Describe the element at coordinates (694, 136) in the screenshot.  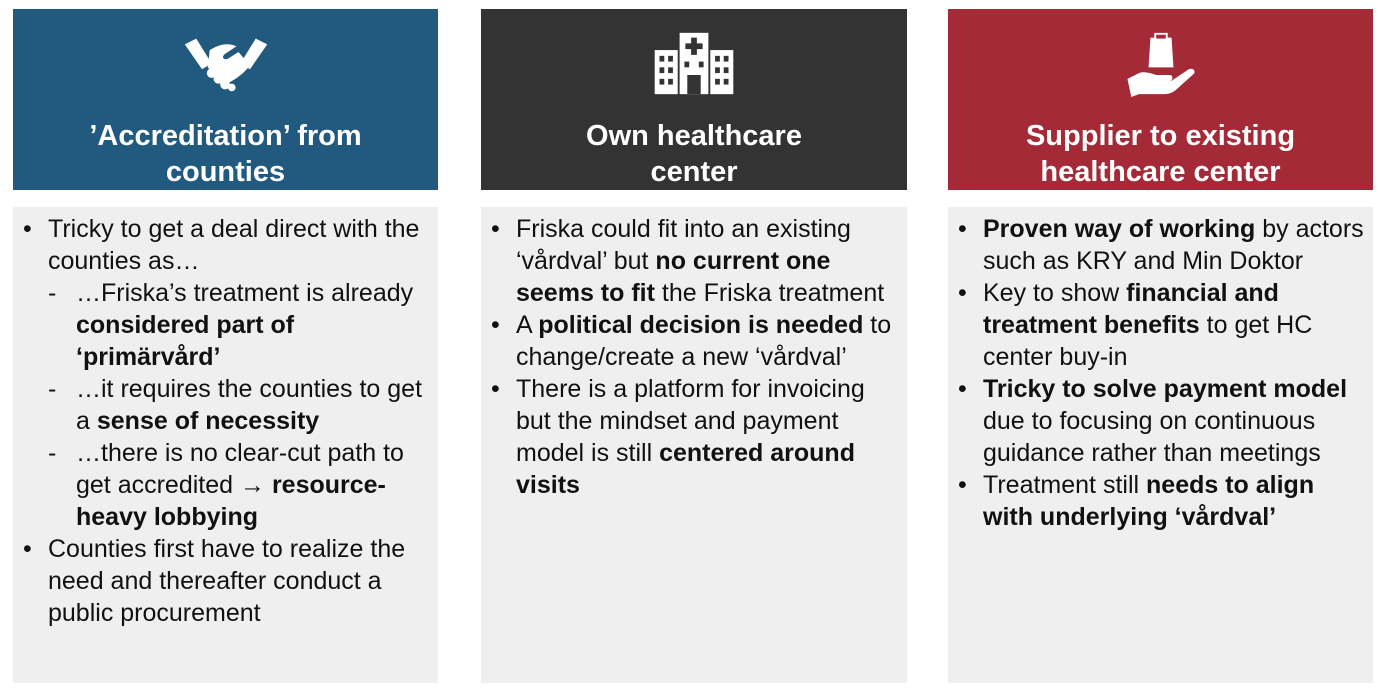
I see `title-line: Own healthcare` at that location.